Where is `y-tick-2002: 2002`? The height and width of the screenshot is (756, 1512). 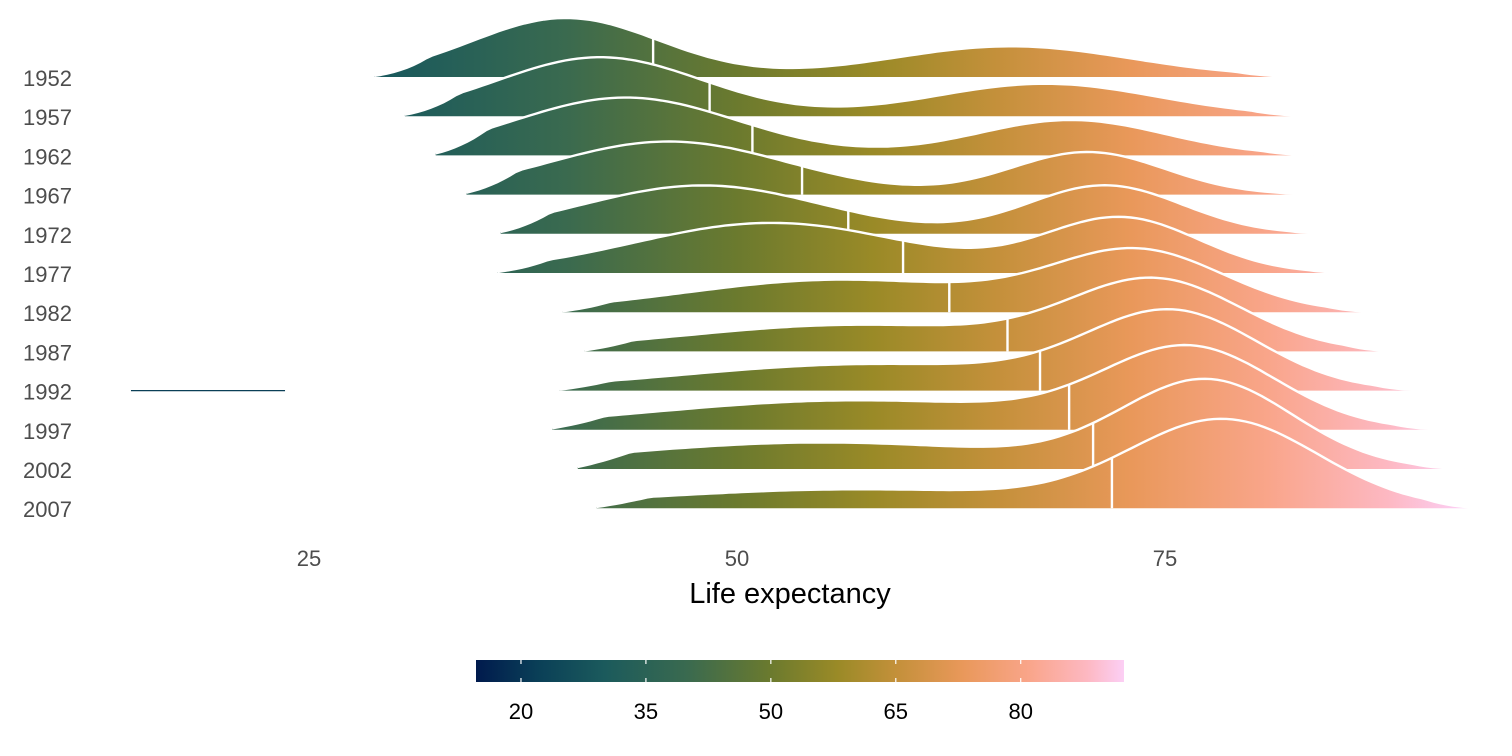 y-tick-2002: 2002 is located at coordinates (47, 470).